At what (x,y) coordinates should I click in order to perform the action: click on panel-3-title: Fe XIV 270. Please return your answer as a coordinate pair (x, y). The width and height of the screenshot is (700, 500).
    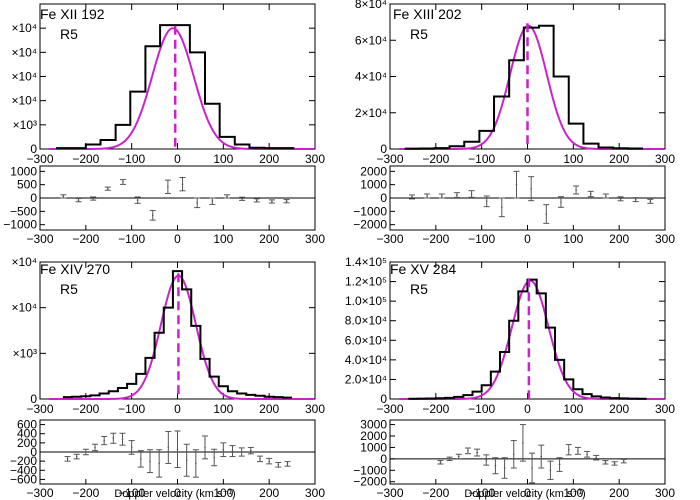
    Looking at the image, I should click on (75, 269).